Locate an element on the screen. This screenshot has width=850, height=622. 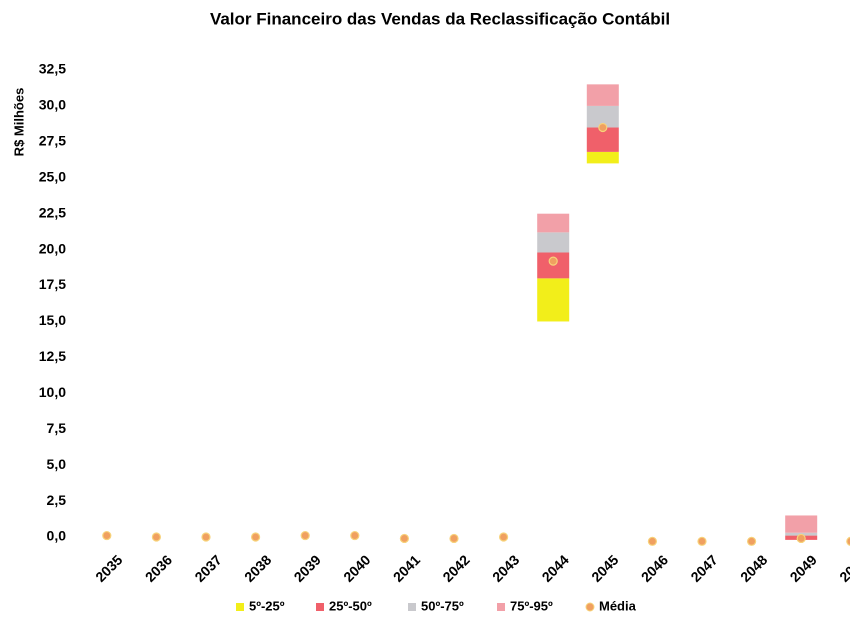
x-tick-label: 2045 is located at coordinates (604, 567).